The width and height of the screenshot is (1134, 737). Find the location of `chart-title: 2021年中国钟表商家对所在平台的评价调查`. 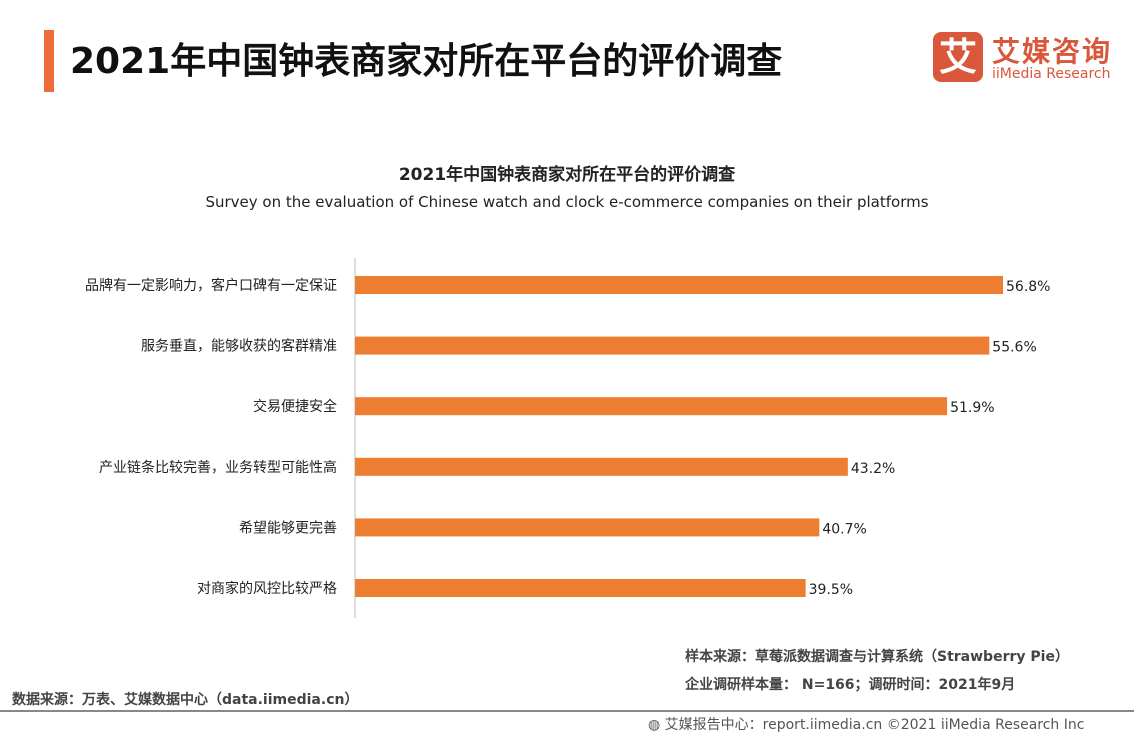

chart-title: 2021年中国钟表商家对所在平台的评价调查 is located at coordinates (567, 175).